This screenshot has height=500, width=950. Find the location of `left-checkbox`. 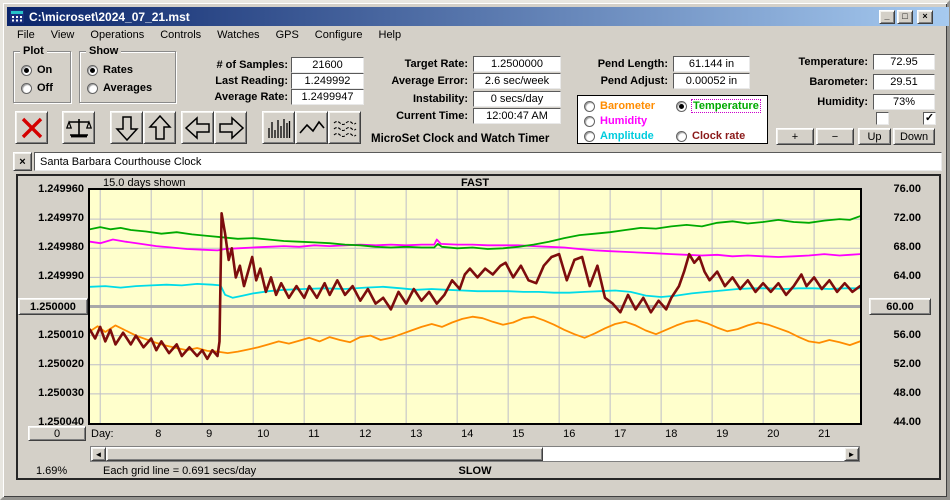

left-checkbox is located at coordinates (882, 118).